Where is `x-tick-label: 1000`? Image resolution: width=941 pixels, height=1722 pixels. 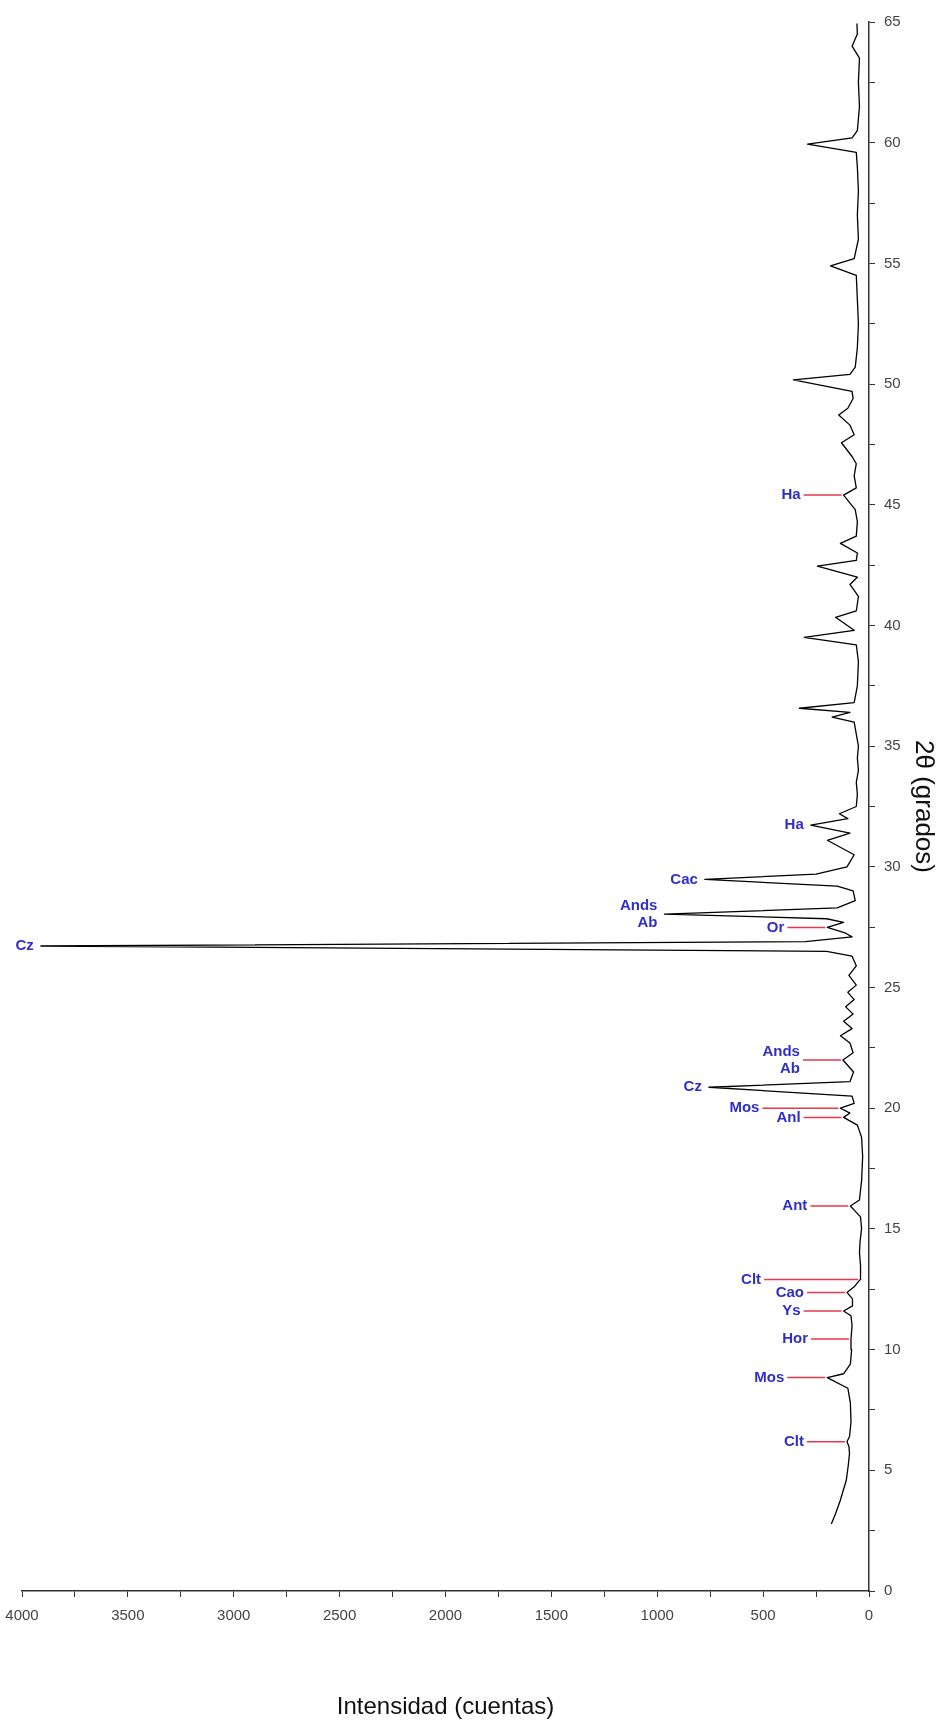 x-tick-label: 1000 is located at coordinates (657, 1615).